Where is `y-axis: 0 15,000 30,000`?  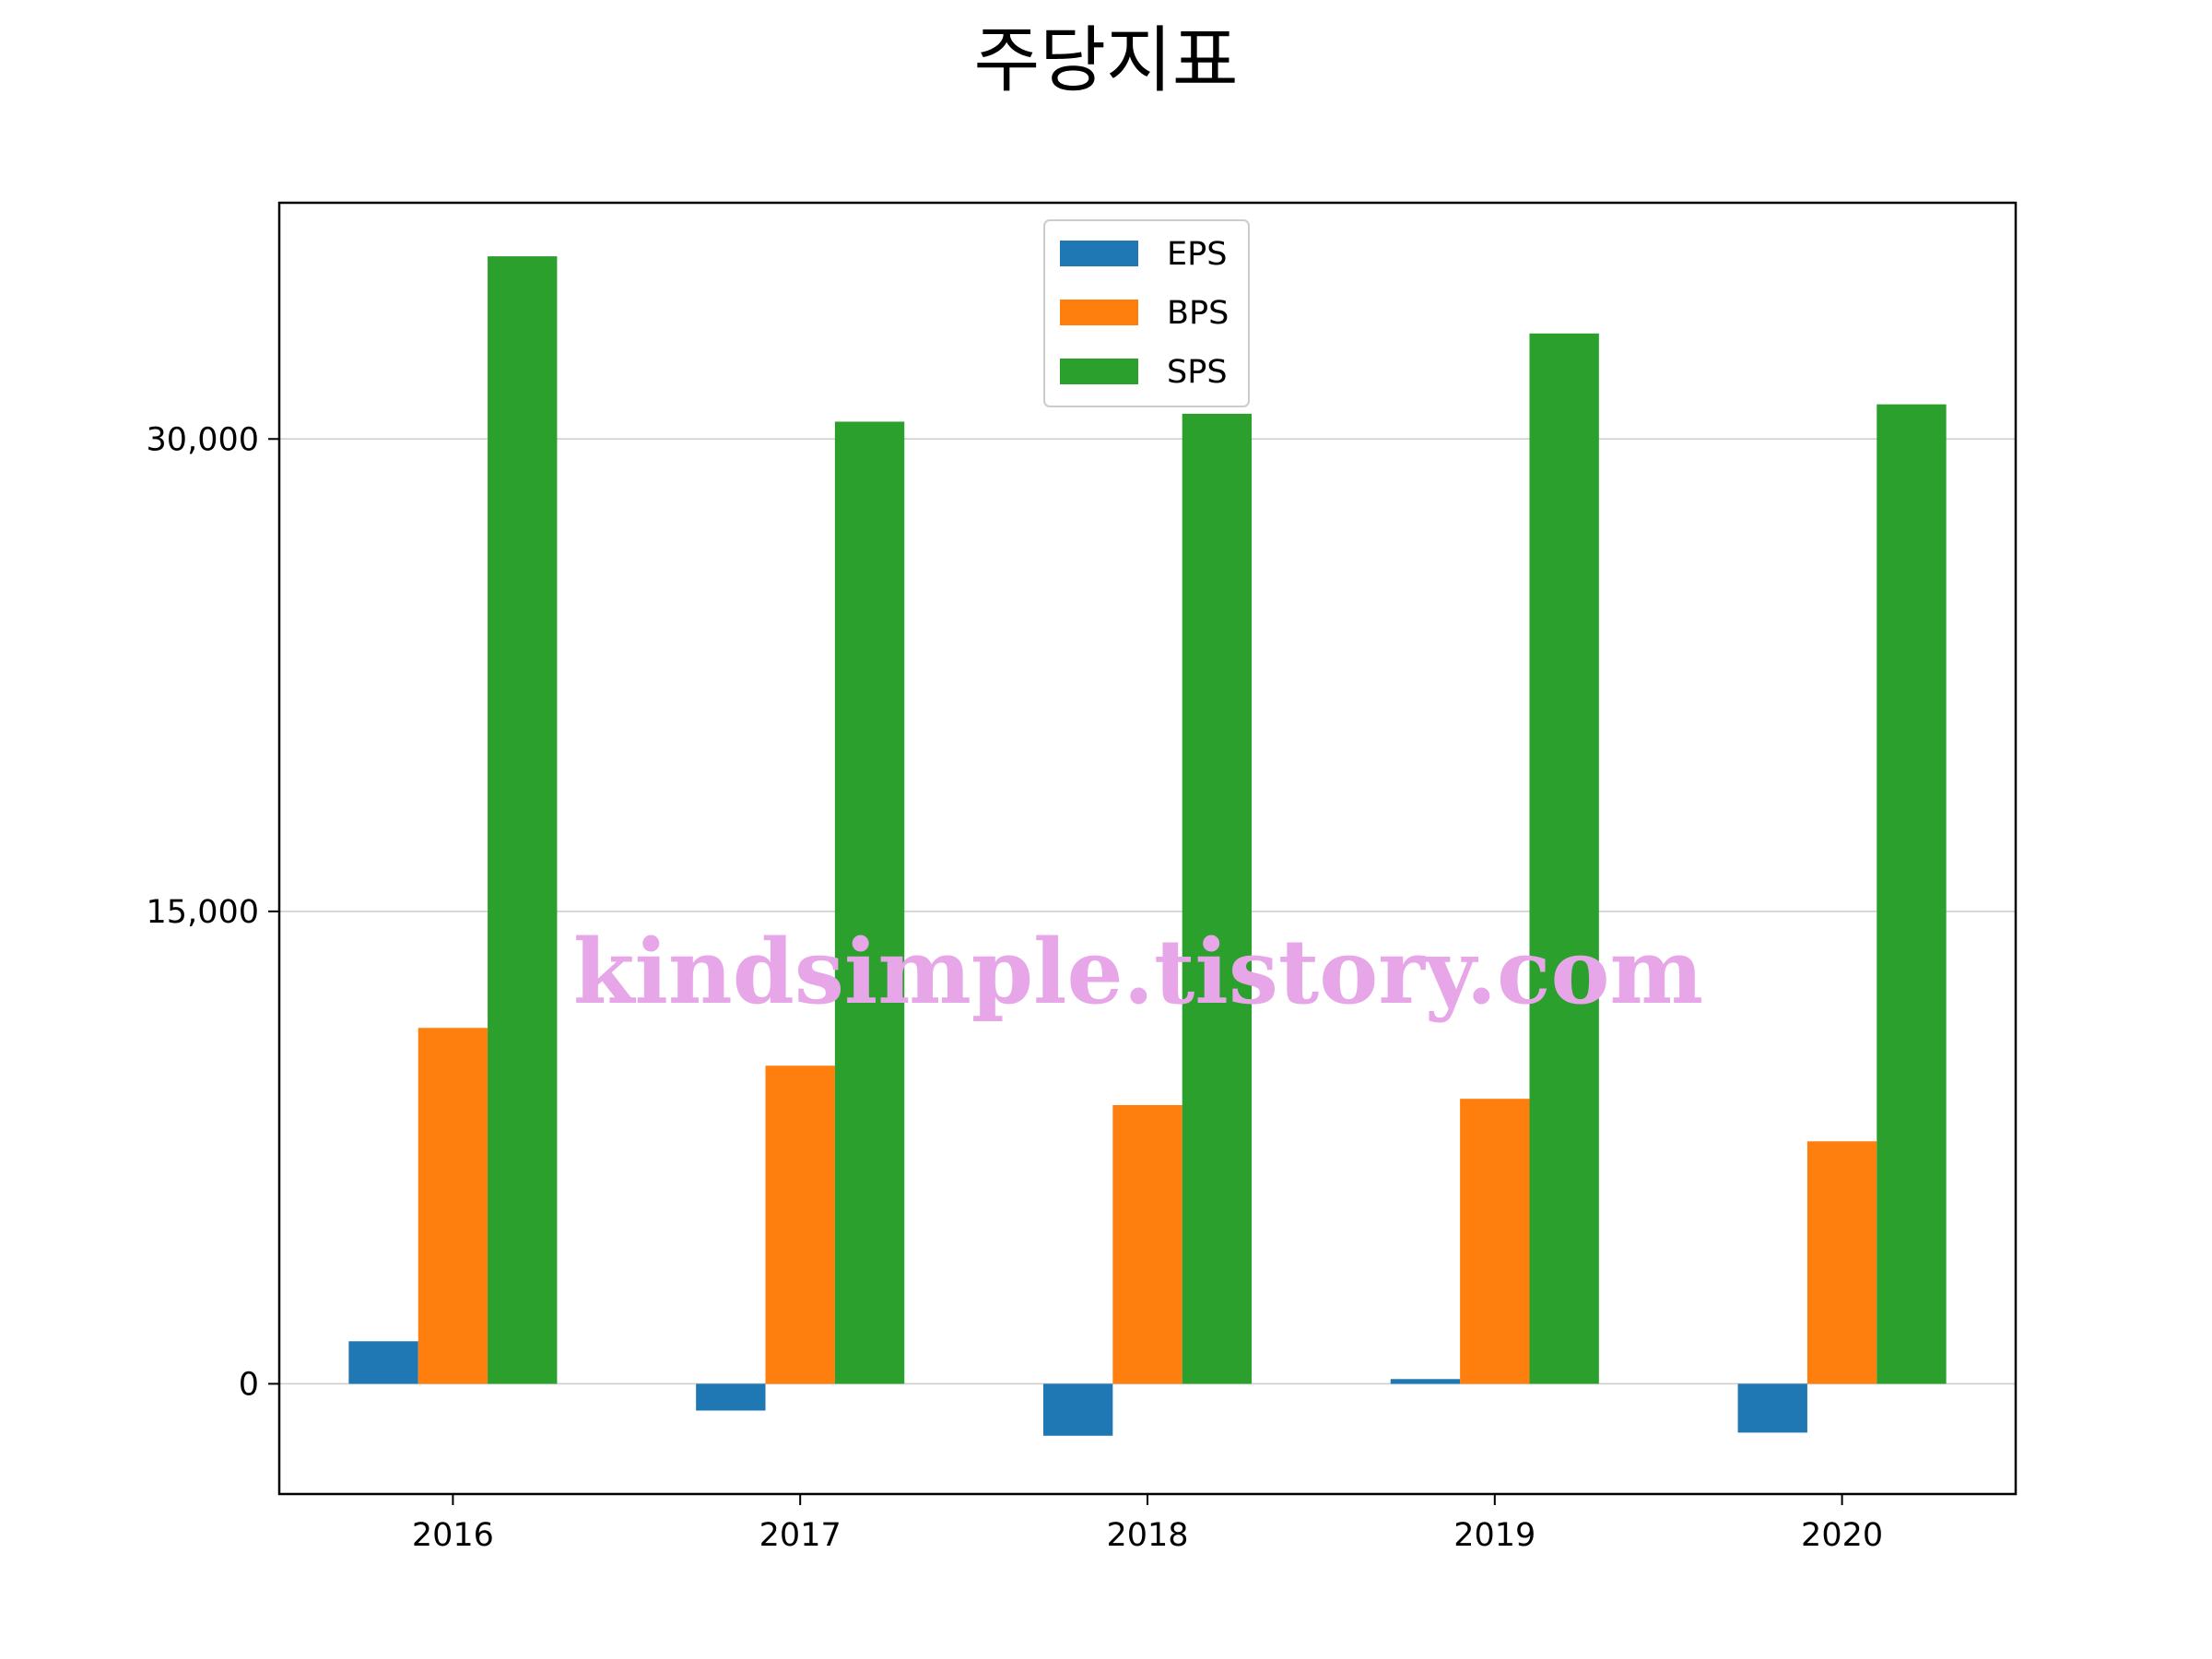
y-axis: 0 15,000 30,000 is located at coordinates (213, 912).